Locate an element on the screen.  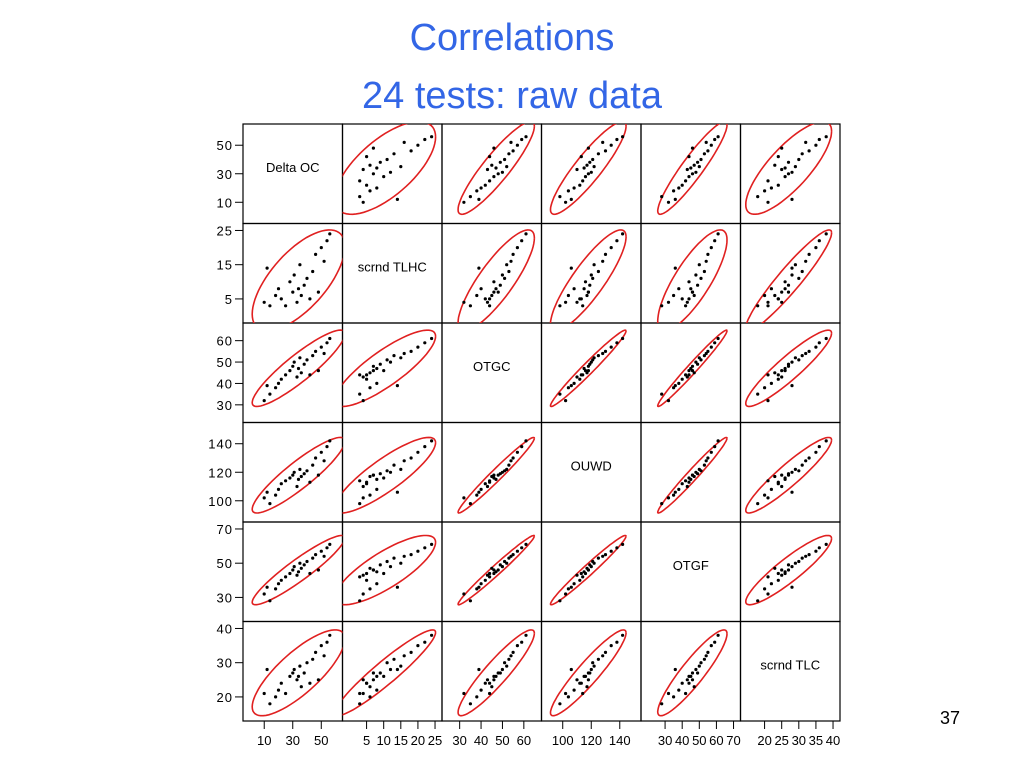
x-tick-label: 20 is located at coordinates (418, 740).